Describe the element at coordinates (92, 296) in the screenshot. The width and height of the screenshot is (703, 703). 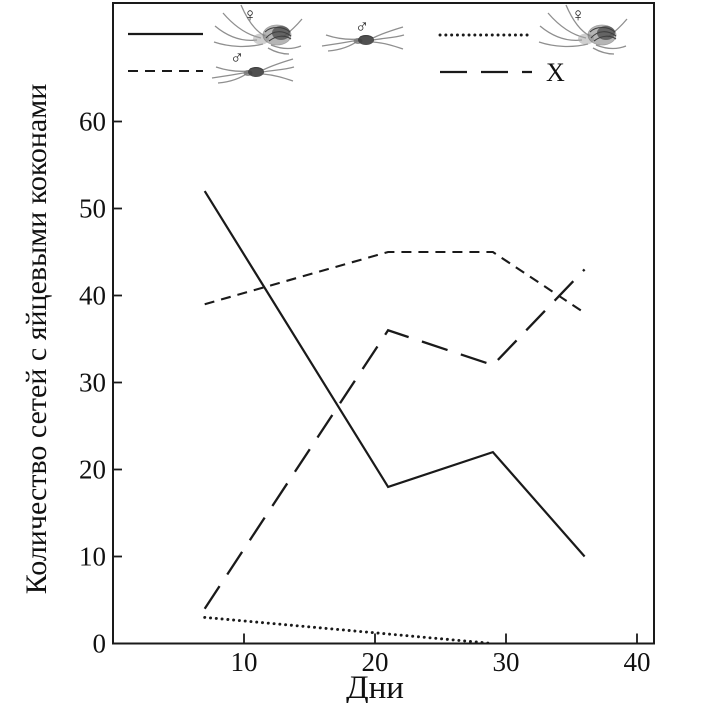
I see `y-tick-label: 40` at that location.